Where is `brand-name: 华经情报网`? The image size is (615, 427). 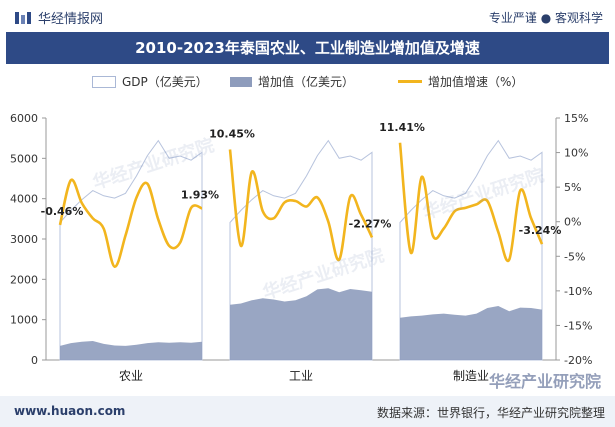 brand-name: 华经情报网 is located at coordinates (71, 19).